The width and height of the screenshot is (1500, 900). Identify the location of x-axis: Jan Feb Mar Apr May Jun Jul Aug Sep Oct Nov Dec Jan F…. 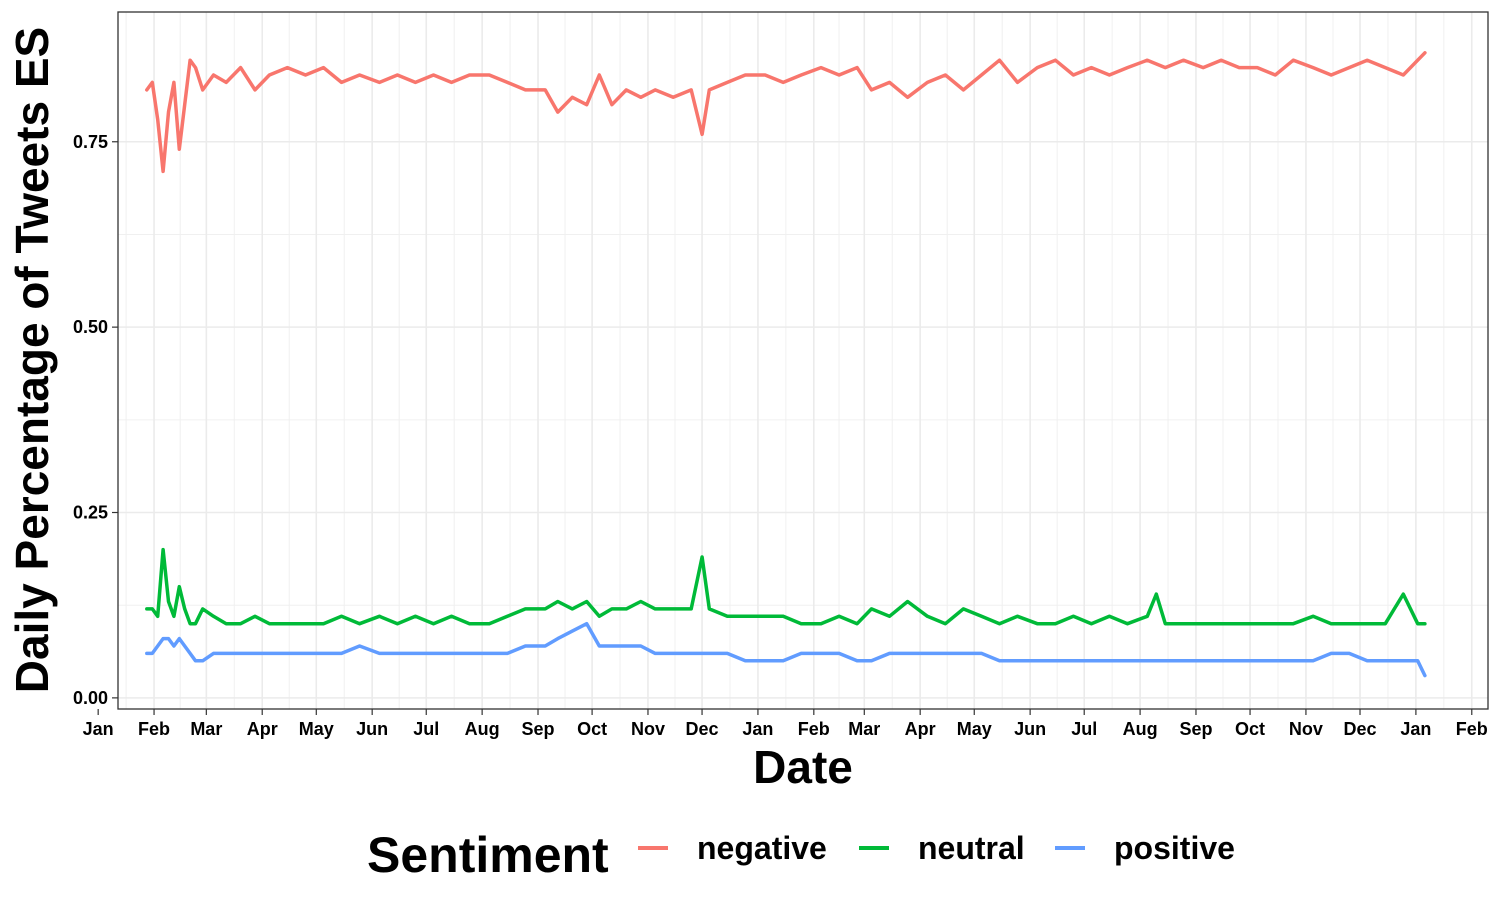
(785, 724).